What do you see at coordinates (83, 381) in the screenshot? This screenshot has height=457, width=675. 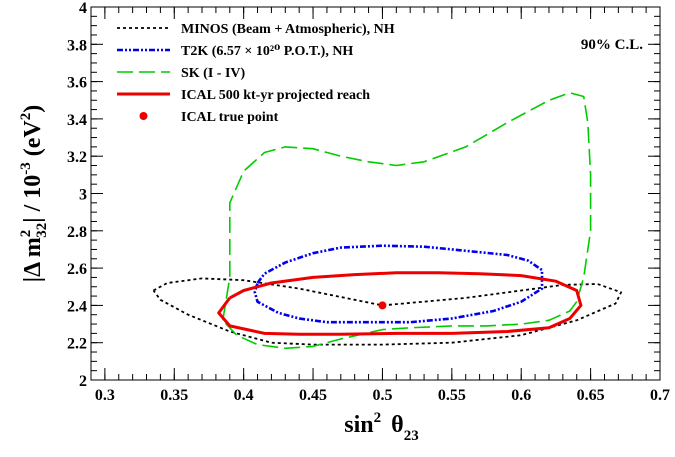 I see `y-tick-label: 2` at bounding box center [83, 381].